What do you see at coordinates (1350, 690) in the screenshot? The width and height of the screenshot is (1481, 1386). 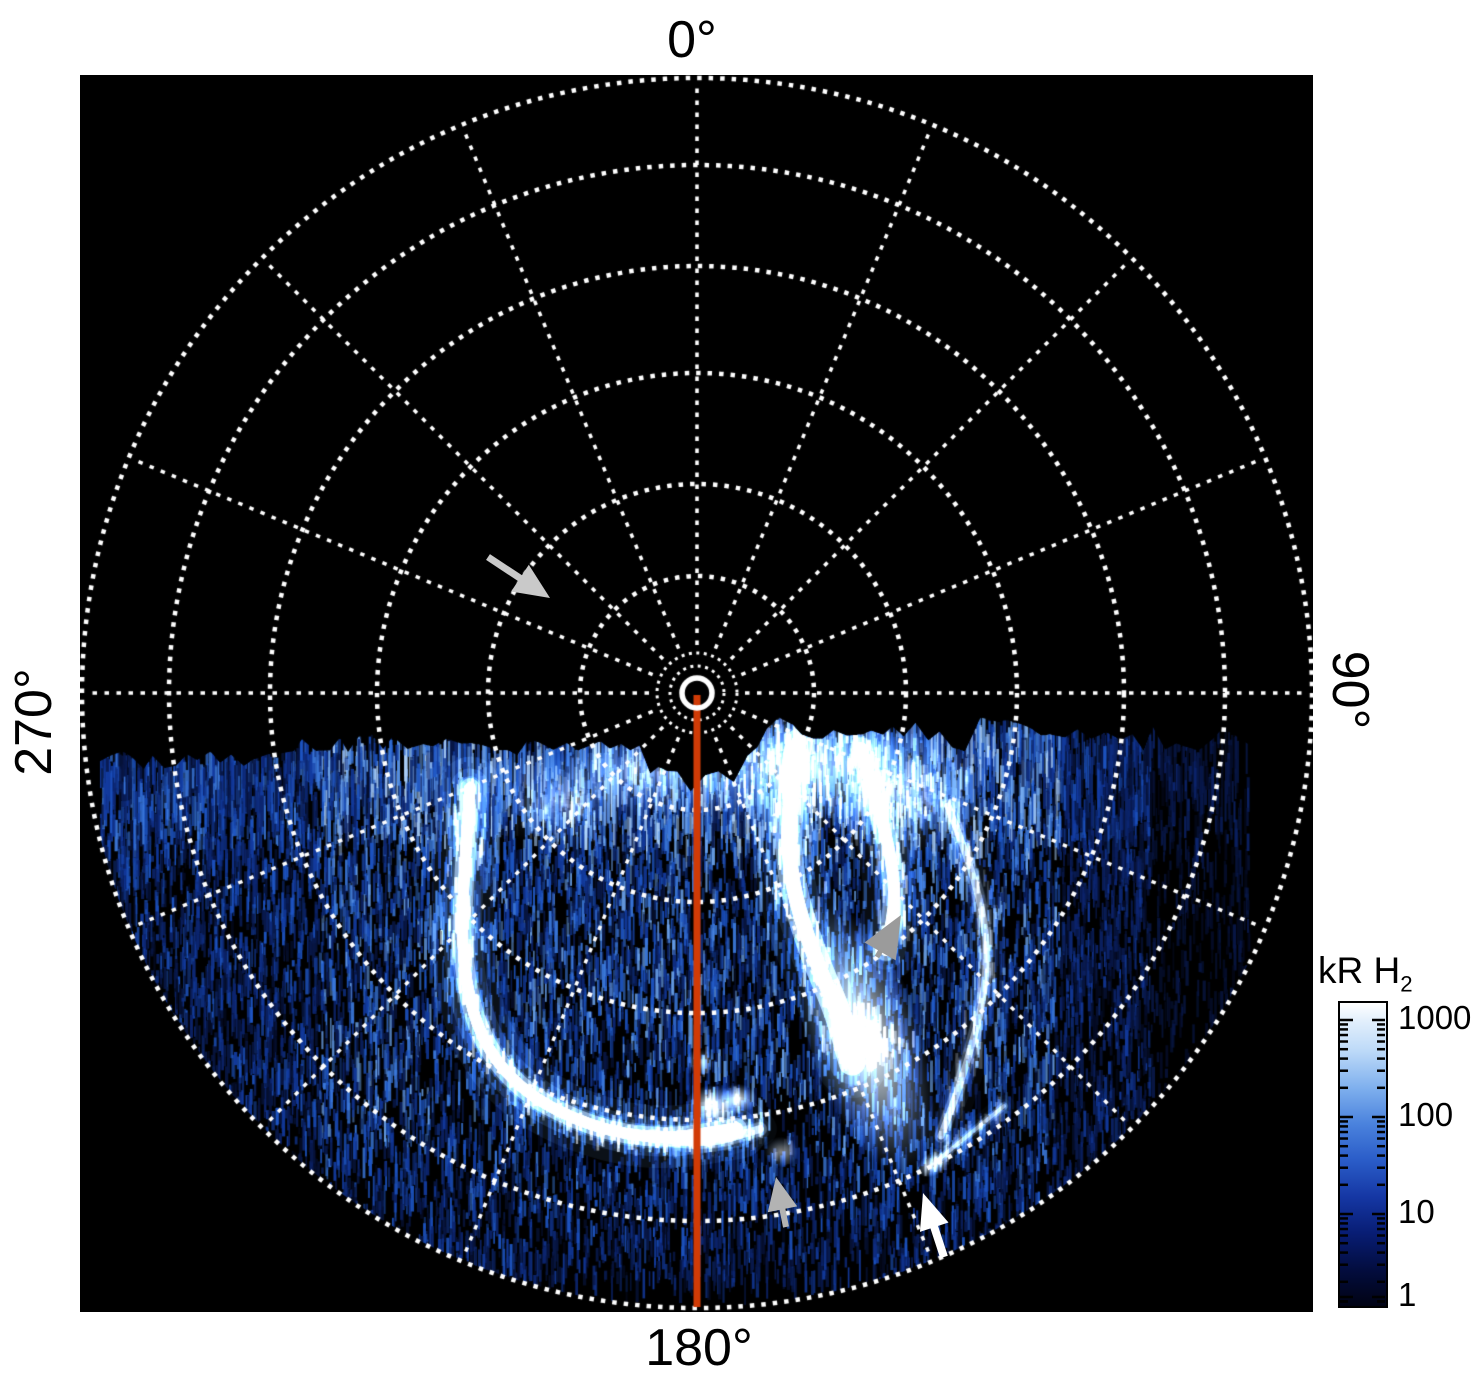 I see `angle-label-90: 90°` at bounding box center [1350, 690].